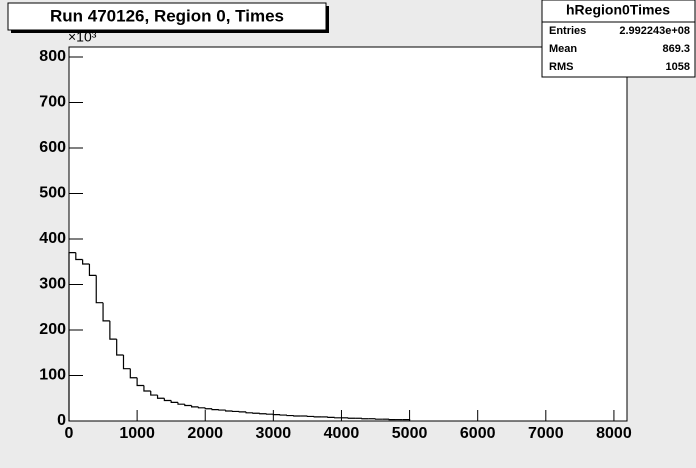  Describe the element at coordinates (52, 375) in the screenshot. I see `y-tick-label: 100` at that location.